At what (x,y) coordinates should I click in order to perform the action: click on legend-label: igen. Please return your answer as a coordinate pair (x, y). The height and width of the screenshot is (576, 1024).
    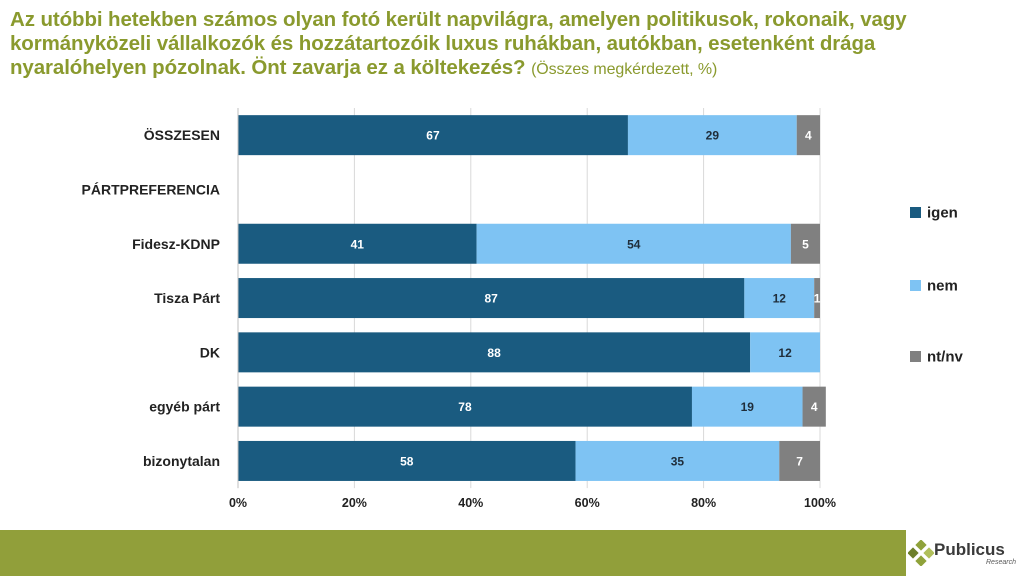
    Looking at the image, I should click on (942, 213).